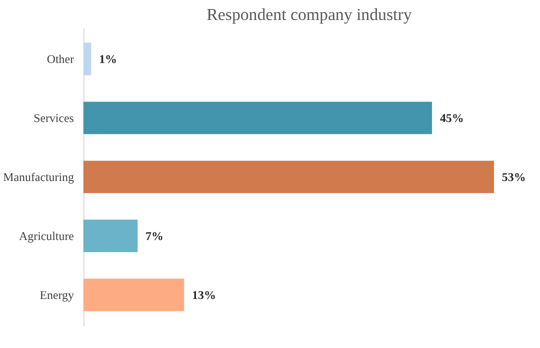  What do you see at coordinates (57, 295) in the screenshot?
I see `y-tick-label: Energy` at bounding box center [57, 295].